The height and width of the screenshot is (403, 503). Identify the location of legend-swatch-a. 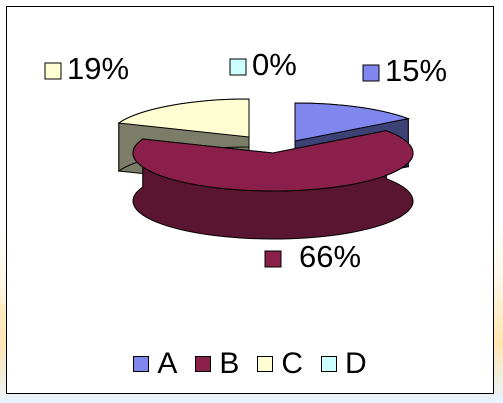
(141, 364).